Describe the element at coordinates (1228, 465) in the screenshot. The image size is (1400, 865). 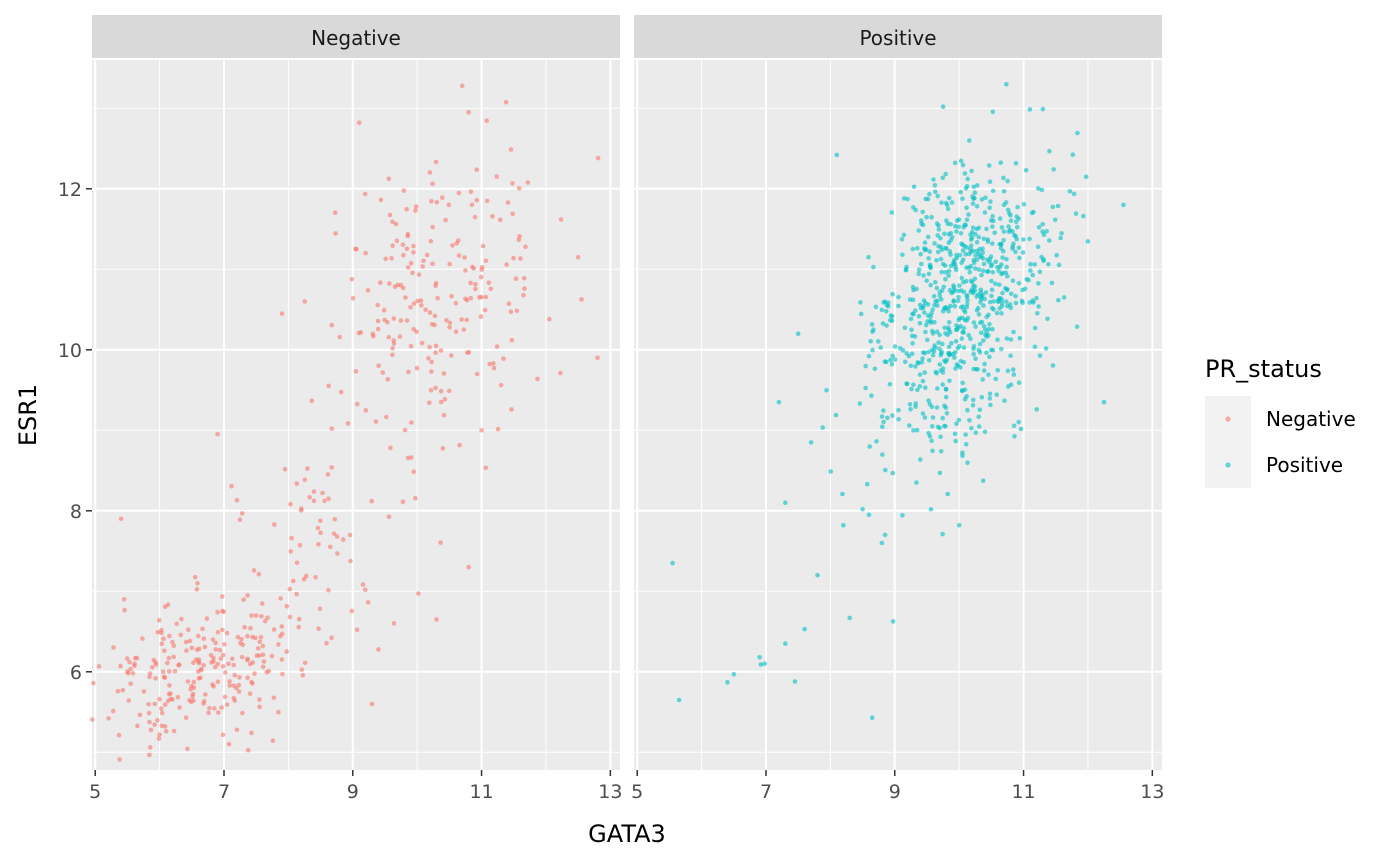
I see `legend-key-positive` at that location.